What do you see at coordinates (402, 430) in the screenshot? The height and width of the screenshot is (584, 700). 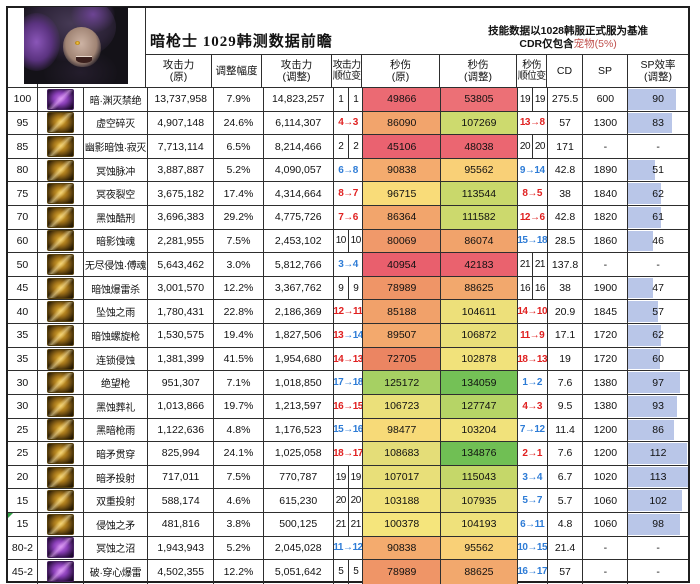 I see `dps-original-cell: 98477` at bounding box center [402, 430].